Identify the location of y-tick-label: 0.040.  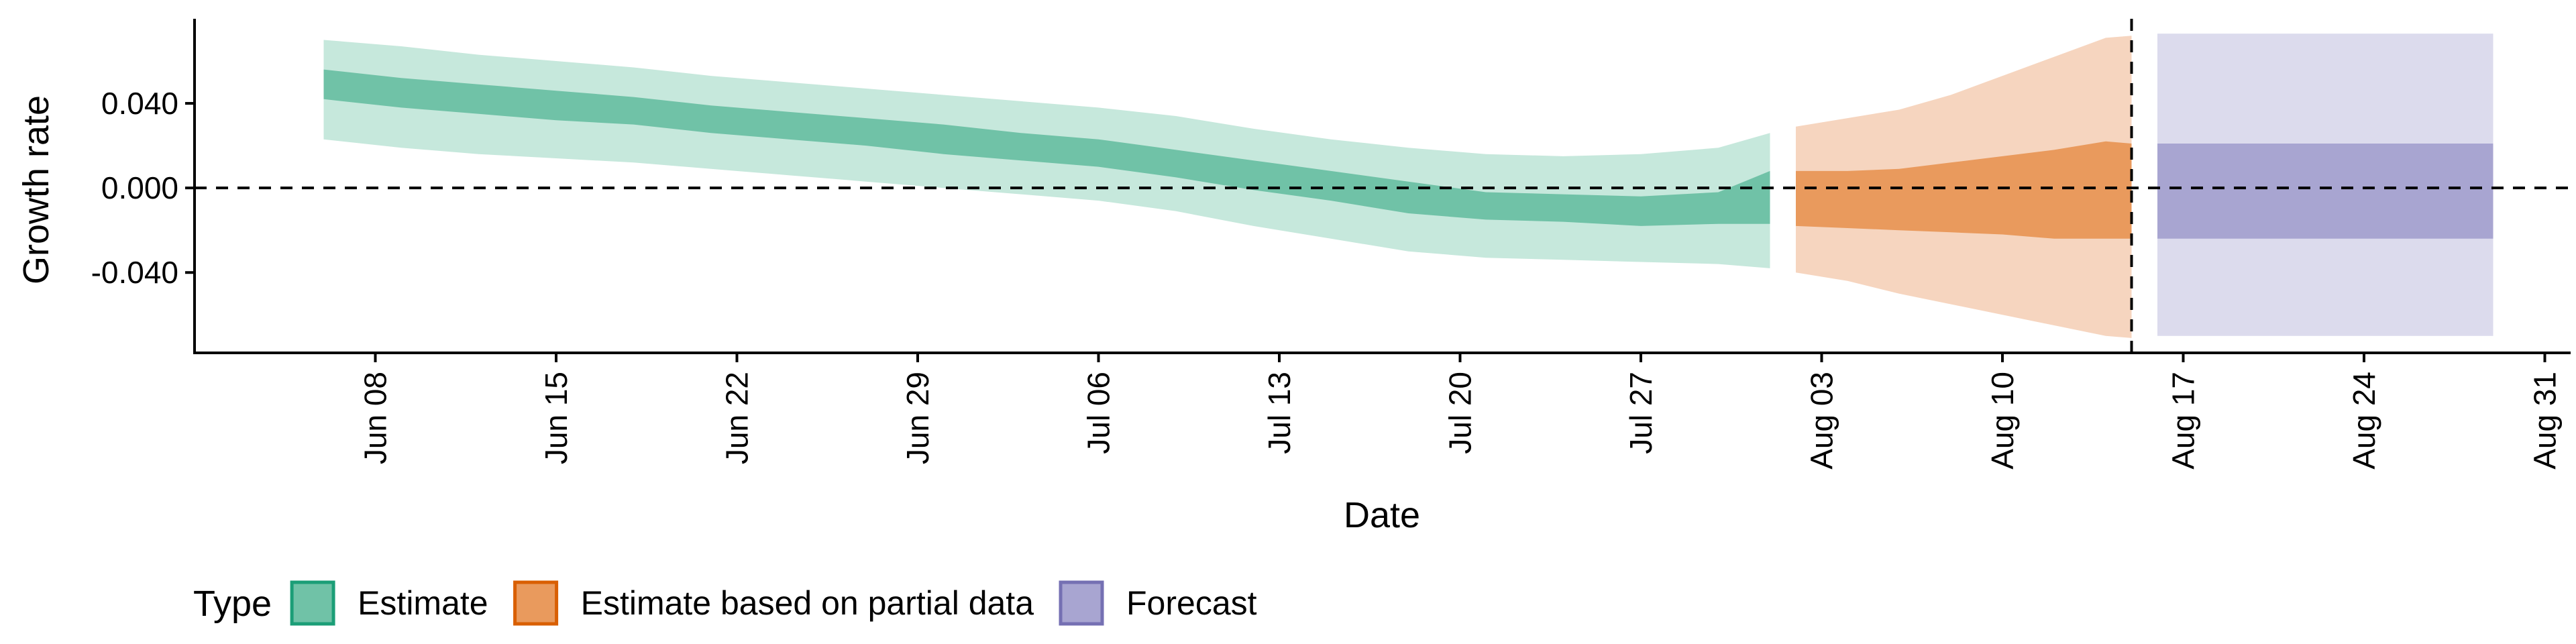
(139, 103).